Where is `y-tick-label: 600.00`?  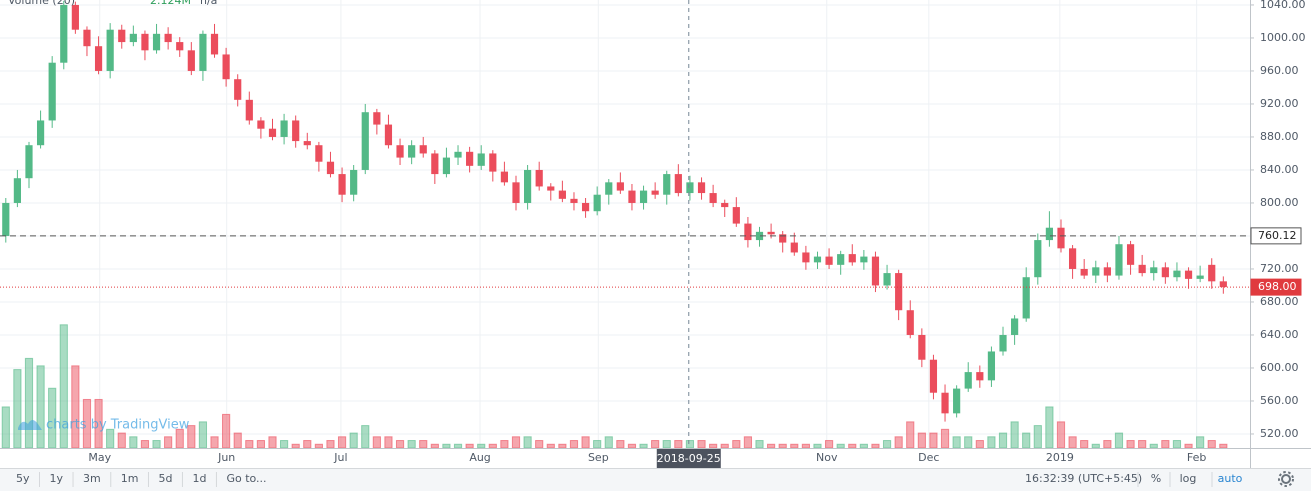 y-tick-label: 600.00 is located at coordinates (1279, 367).